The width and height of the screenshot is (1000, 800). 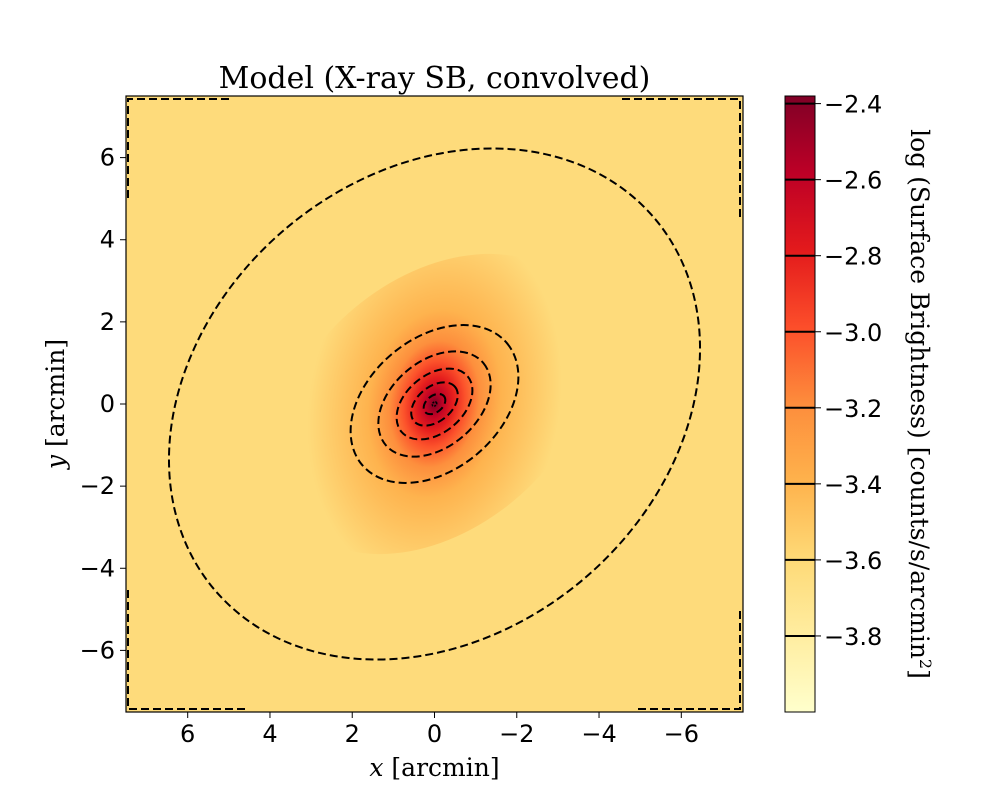 I want to click on contour--2_4, so click(x=434, y=404).